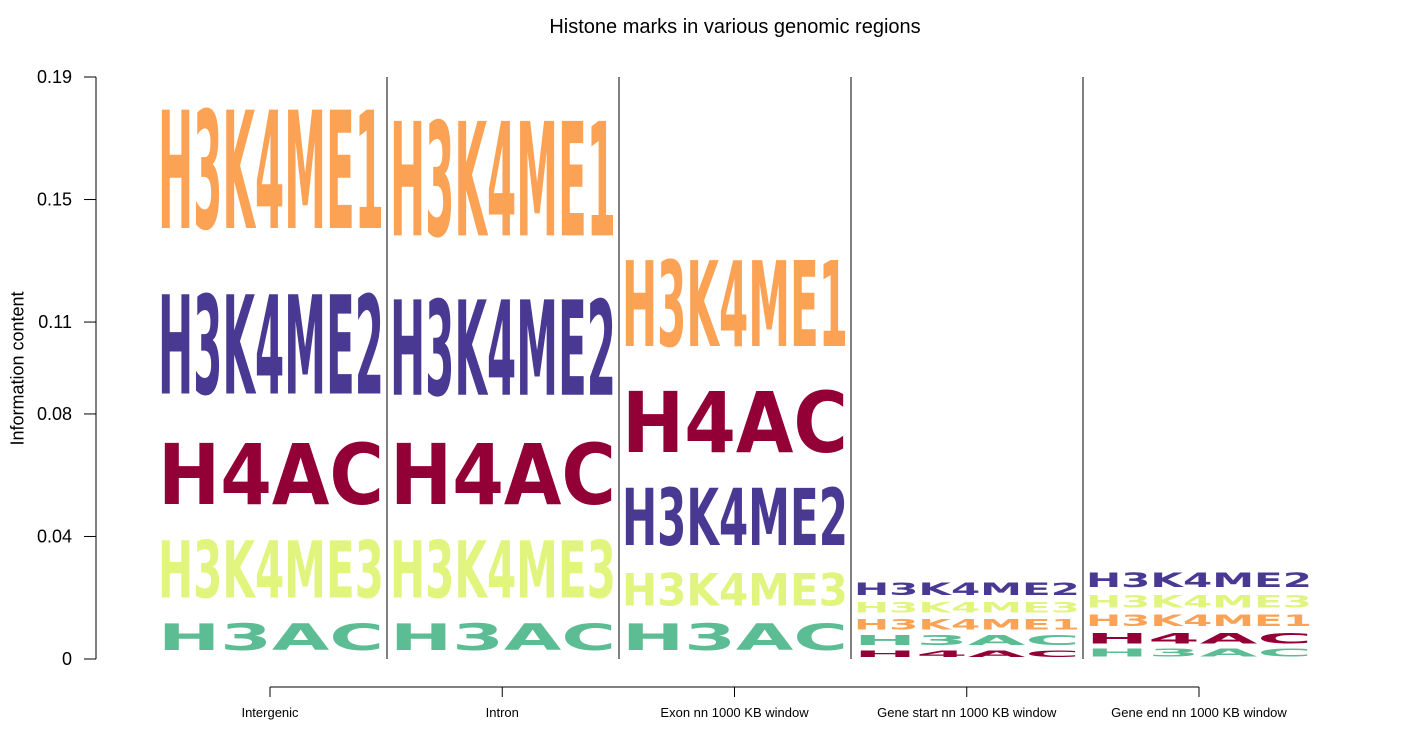 The height and width of the screenshot is (745, 1422). What do you see at coordinates (1199, 712) in the screenshot?
I see `x-tick-label: Gene end nn 1000 KB window` at bounding box center [1199, 712].